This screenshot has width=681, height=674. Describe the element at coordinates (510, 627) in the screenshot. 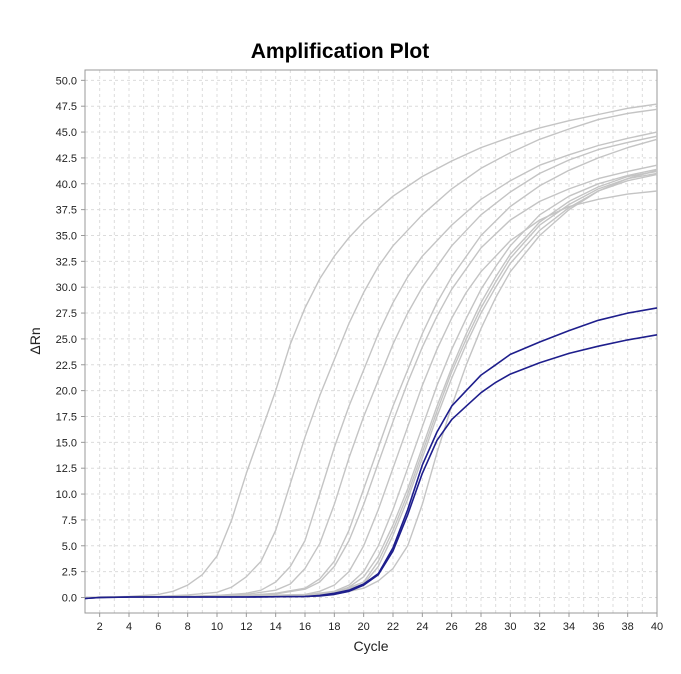

I see `x-tick-label: 30` at that location.